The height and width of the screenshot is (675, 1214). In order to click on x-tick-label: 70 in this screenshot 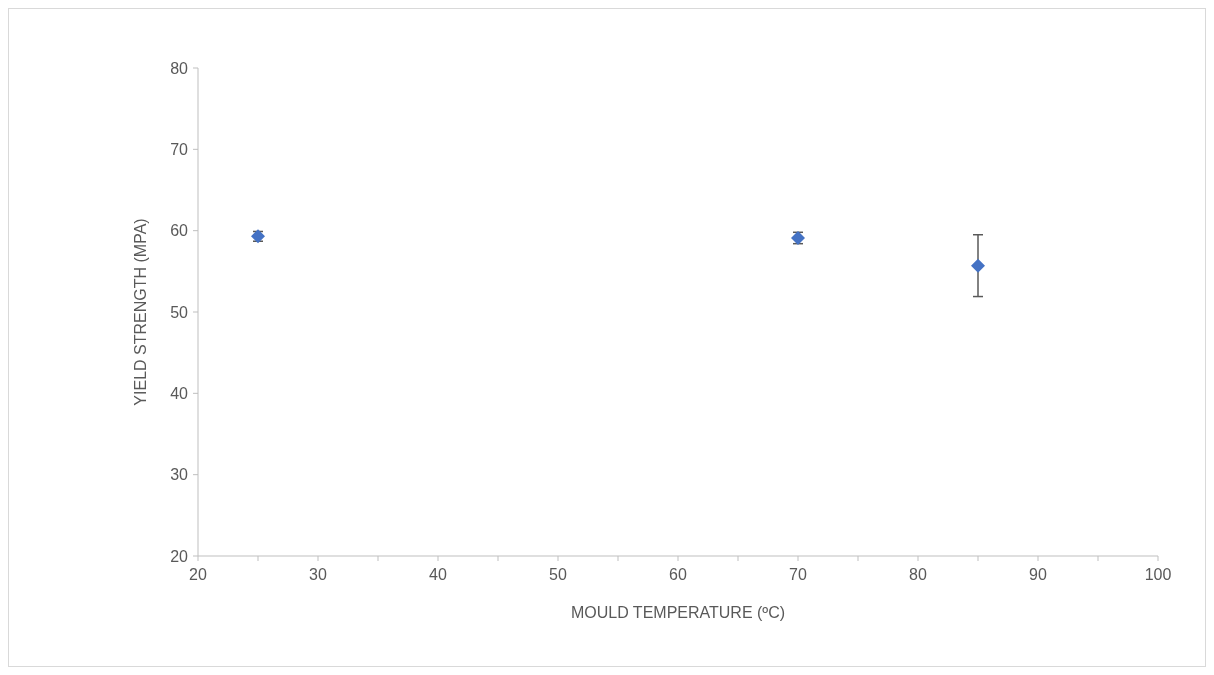, I will do `click(798, 574)`.